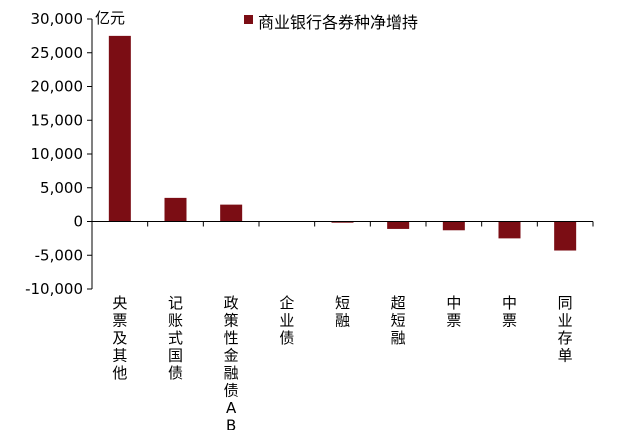 The image size is (640, 434). What do you see at coordinates (175, 338) in the screenshot?
I see `category-label: 记账式国债` at bounding box center [175, 338].